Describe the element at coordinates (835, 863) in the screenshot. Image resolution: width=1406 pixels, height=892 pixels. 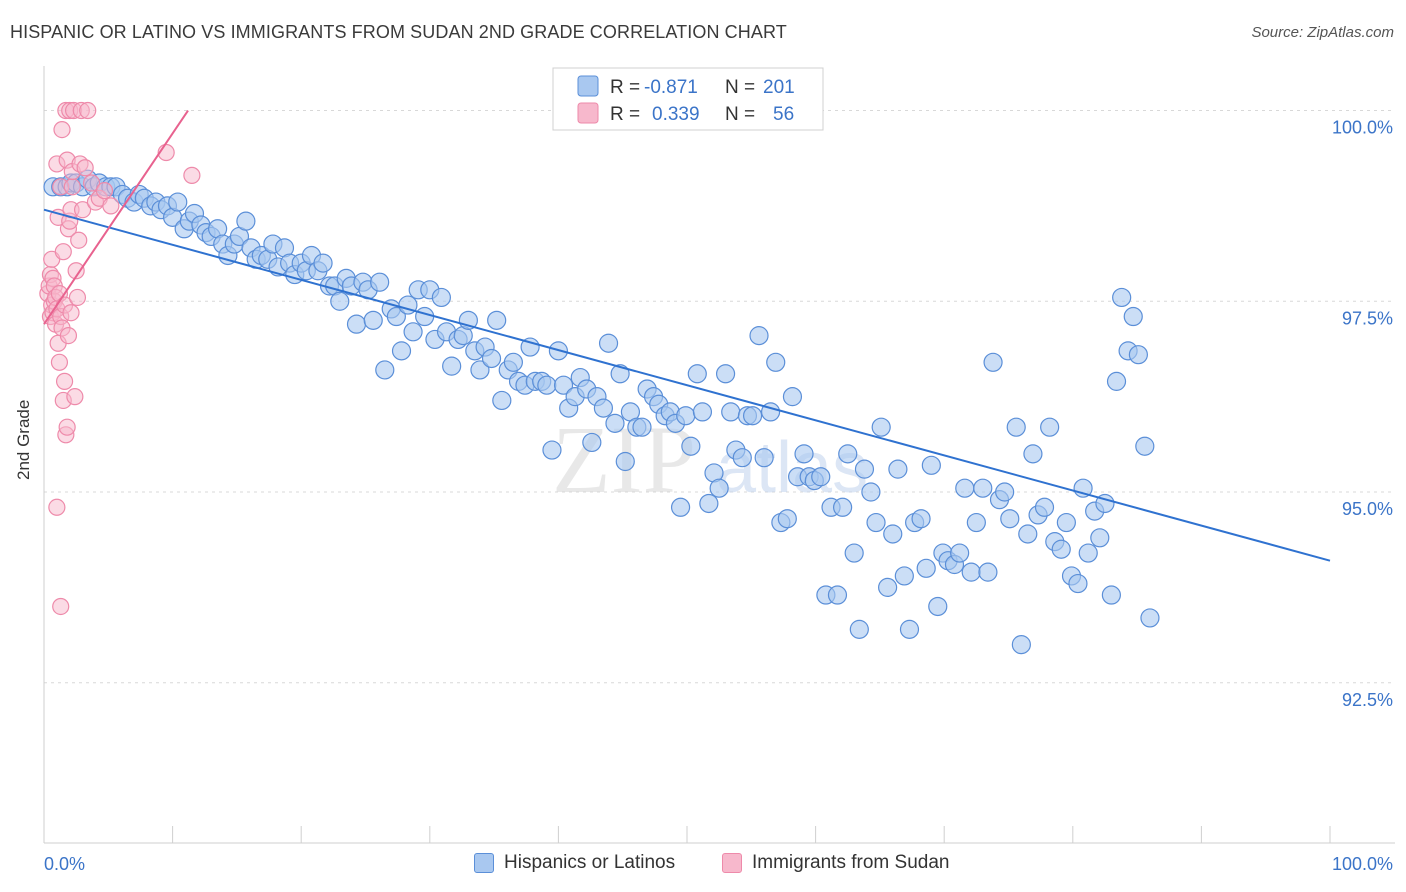
I see `legend-item-sudan: Immigrants from Sudan` at that location.